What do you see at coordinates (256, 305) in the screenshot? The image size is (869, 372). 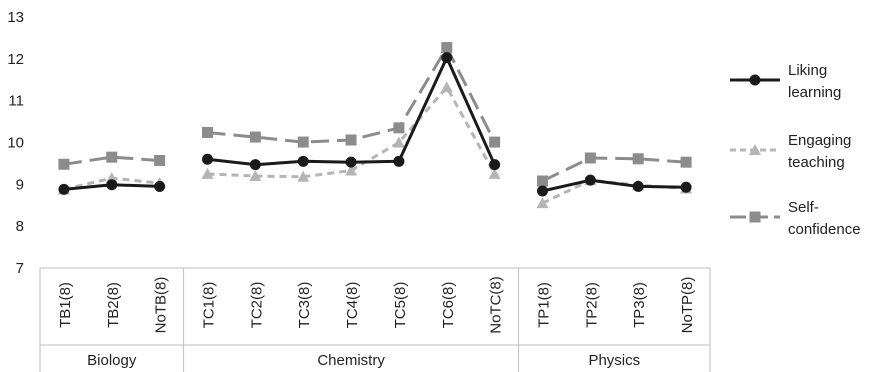 I see `x-tick-label: TC2(8)` at bounding box center [256, 305].